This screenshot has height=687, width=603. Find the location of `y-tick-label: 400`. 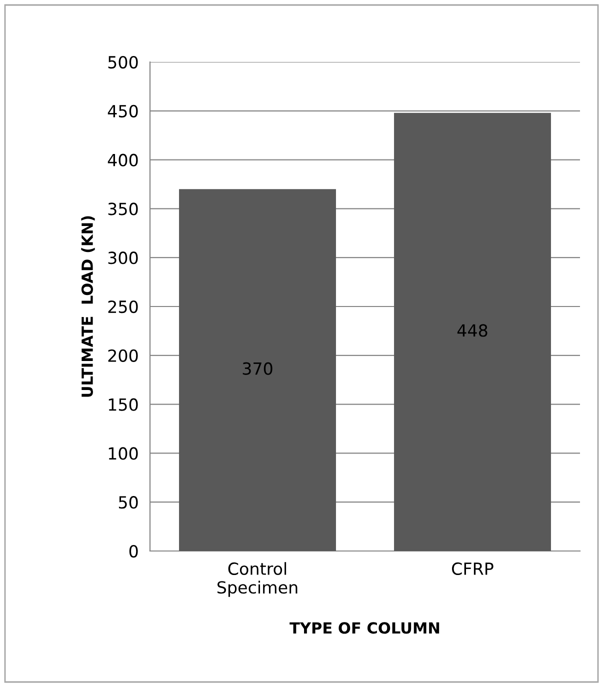

y-tick-label: 400 is located at coordinates (123, 160).